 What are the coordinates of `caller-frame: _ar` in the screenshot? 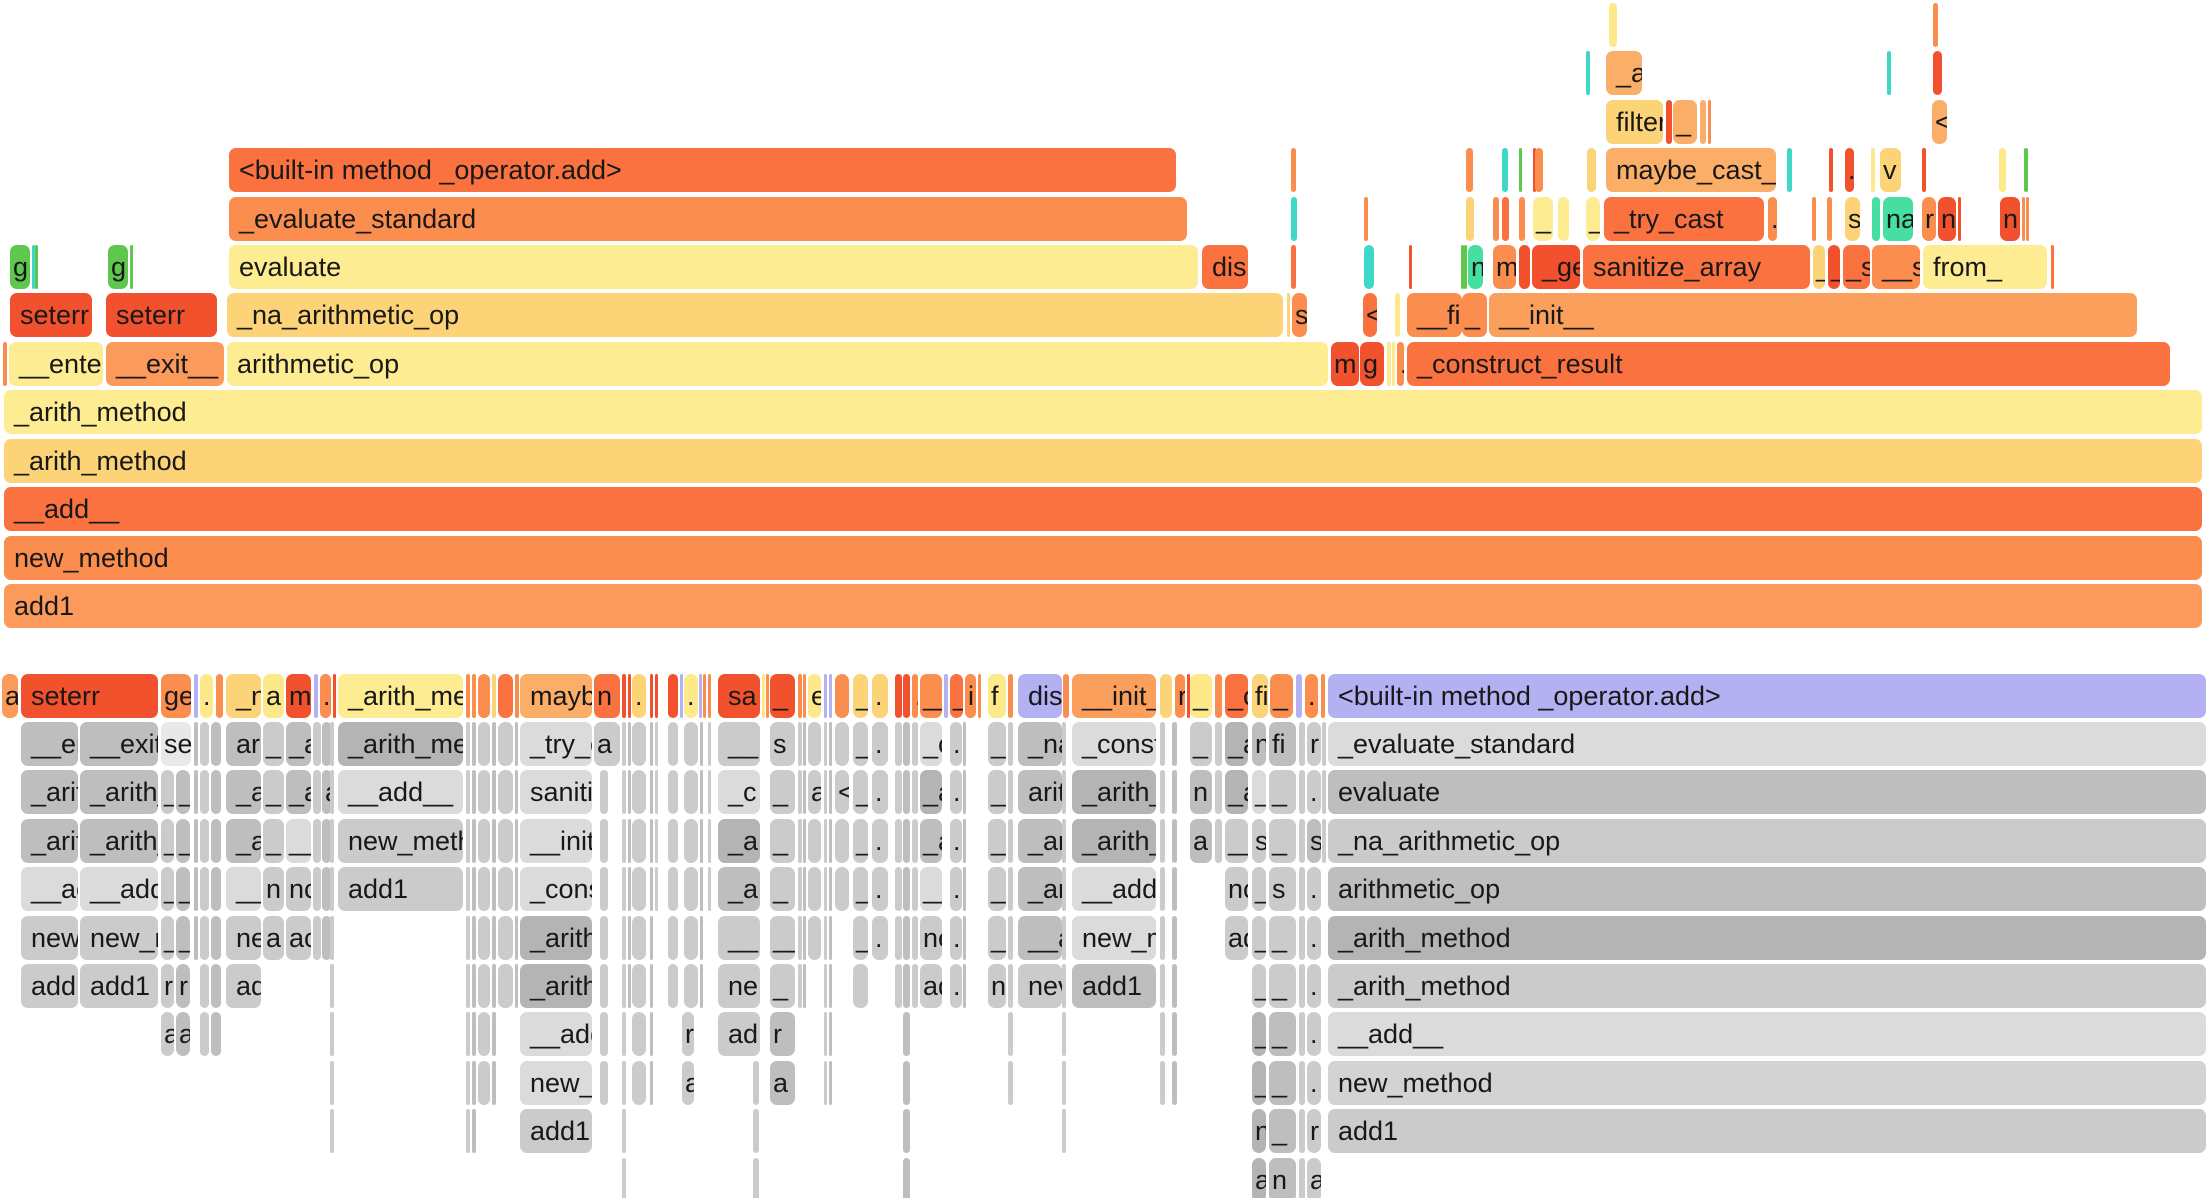 It's located at (931, 792).